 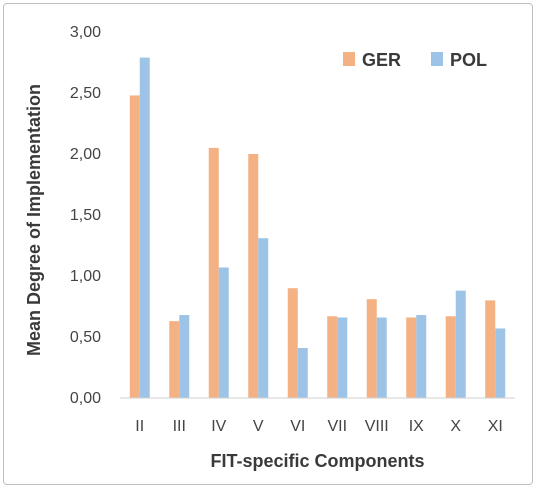 I want to click on bar-ger-x, so click(x=450, y=357).